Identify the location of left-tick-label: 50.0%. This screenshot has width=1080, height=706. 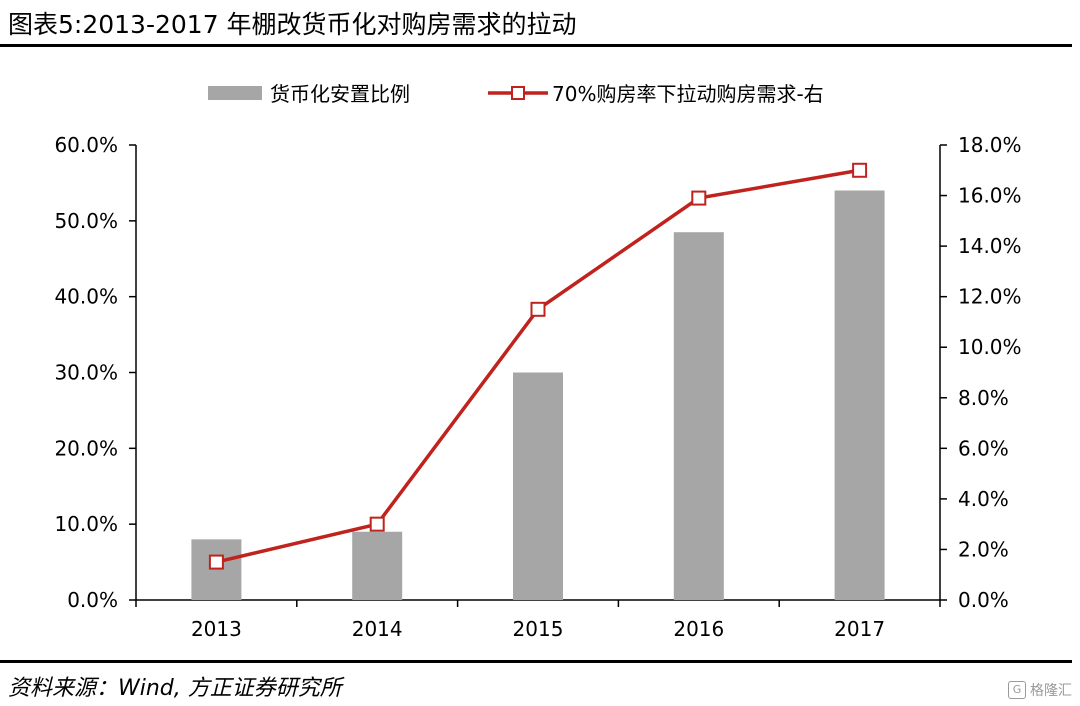
(86, 221).